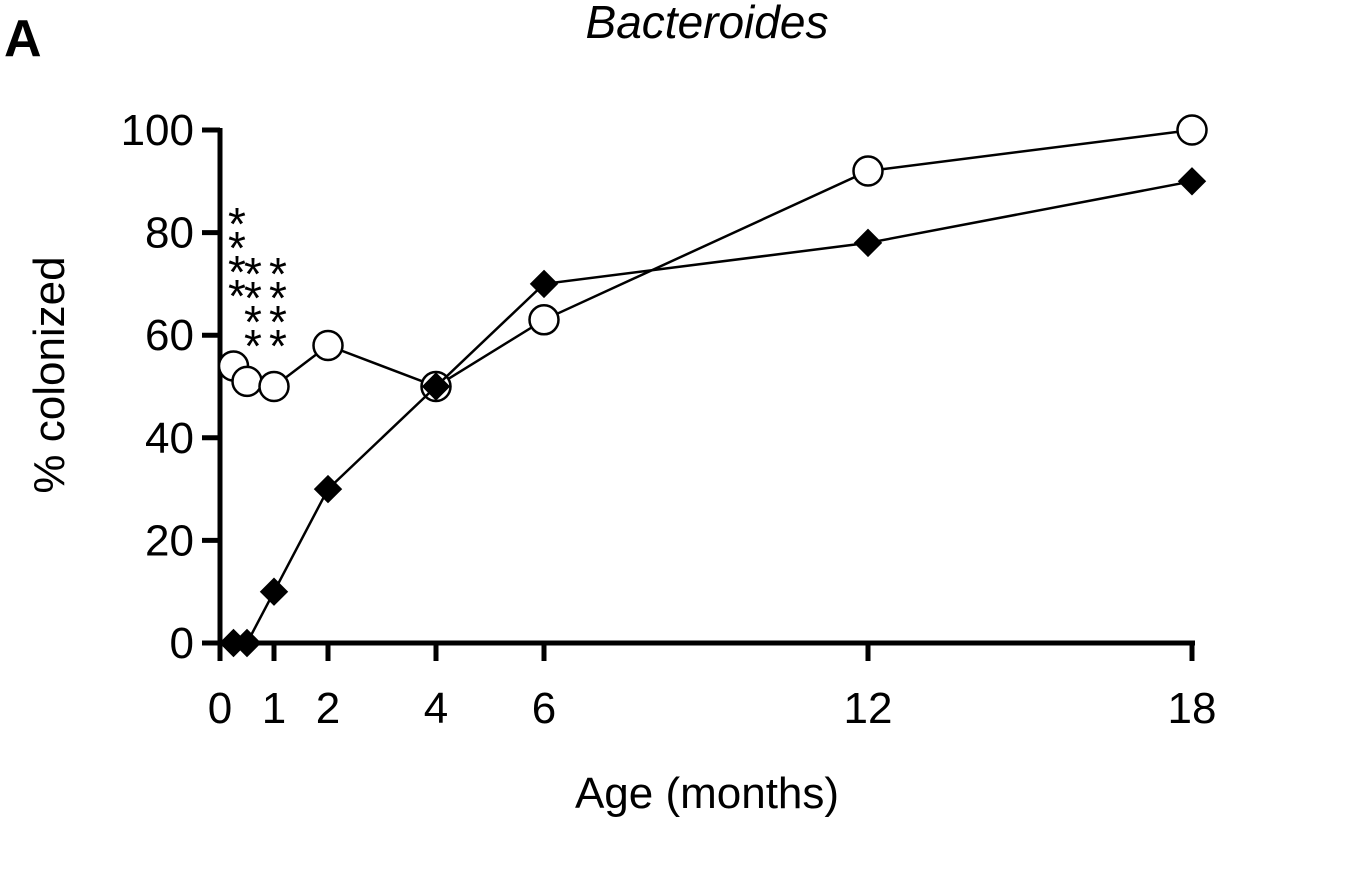 The width and height of the screenshot is (1348, 874). Describe the element at coordinates (169, 540) in the screenshot. I see `y-tick-label: 20` at that location.